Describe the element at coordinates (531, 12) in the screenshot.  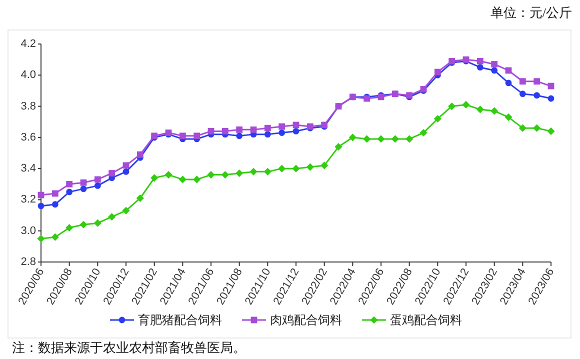
I see `text: 单位：元/公斤` at that location.